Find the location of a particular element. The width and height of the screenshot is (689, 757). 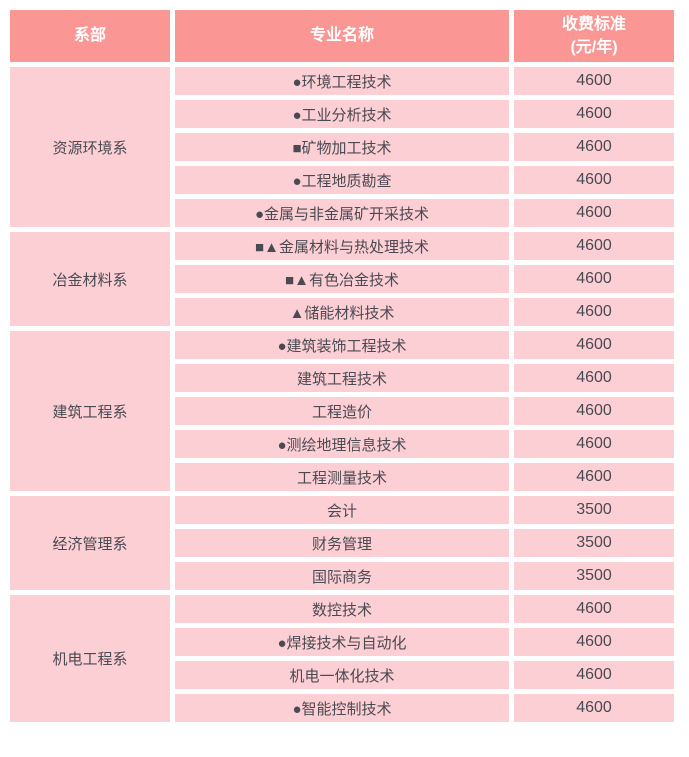

table-row: ●测绘地理信息技术 4600 is located at coordinates (342, 444).